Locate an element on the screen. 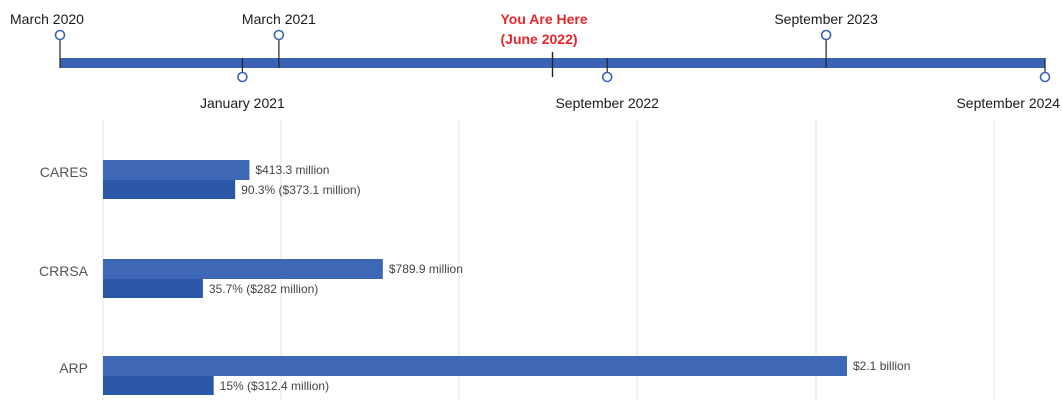  timeline-event-label: March 2020 is located at coordinates (47, 19).